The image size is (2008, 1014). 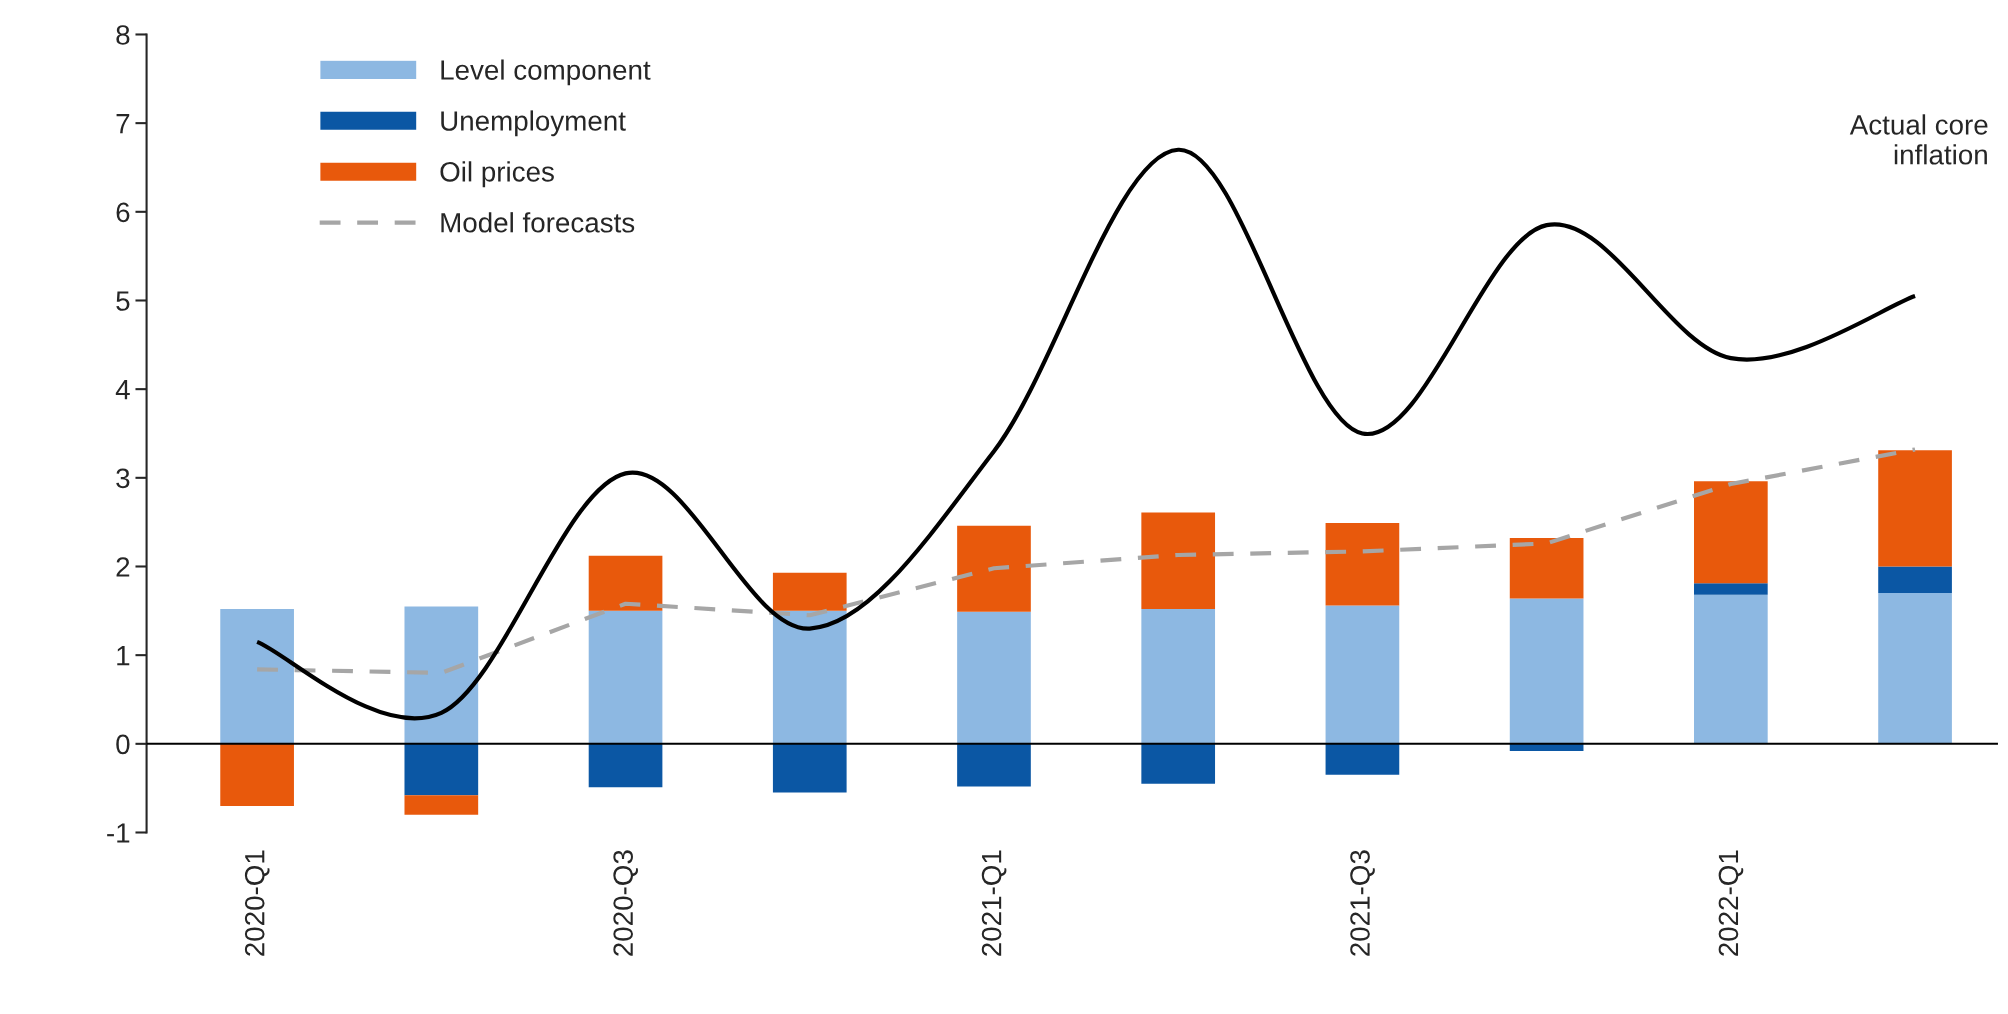 What do you see at coordinates (123, 744) in the screenshot?
I see `y-tick-label: 0` at bounding box center [123, 744].